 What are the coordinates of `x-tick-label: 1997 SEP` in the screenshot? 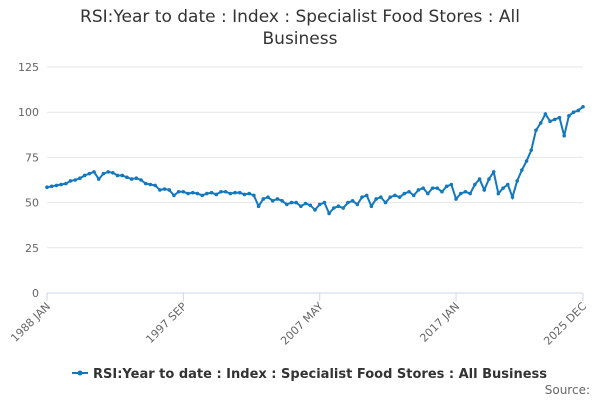 It's located at (166, 323).